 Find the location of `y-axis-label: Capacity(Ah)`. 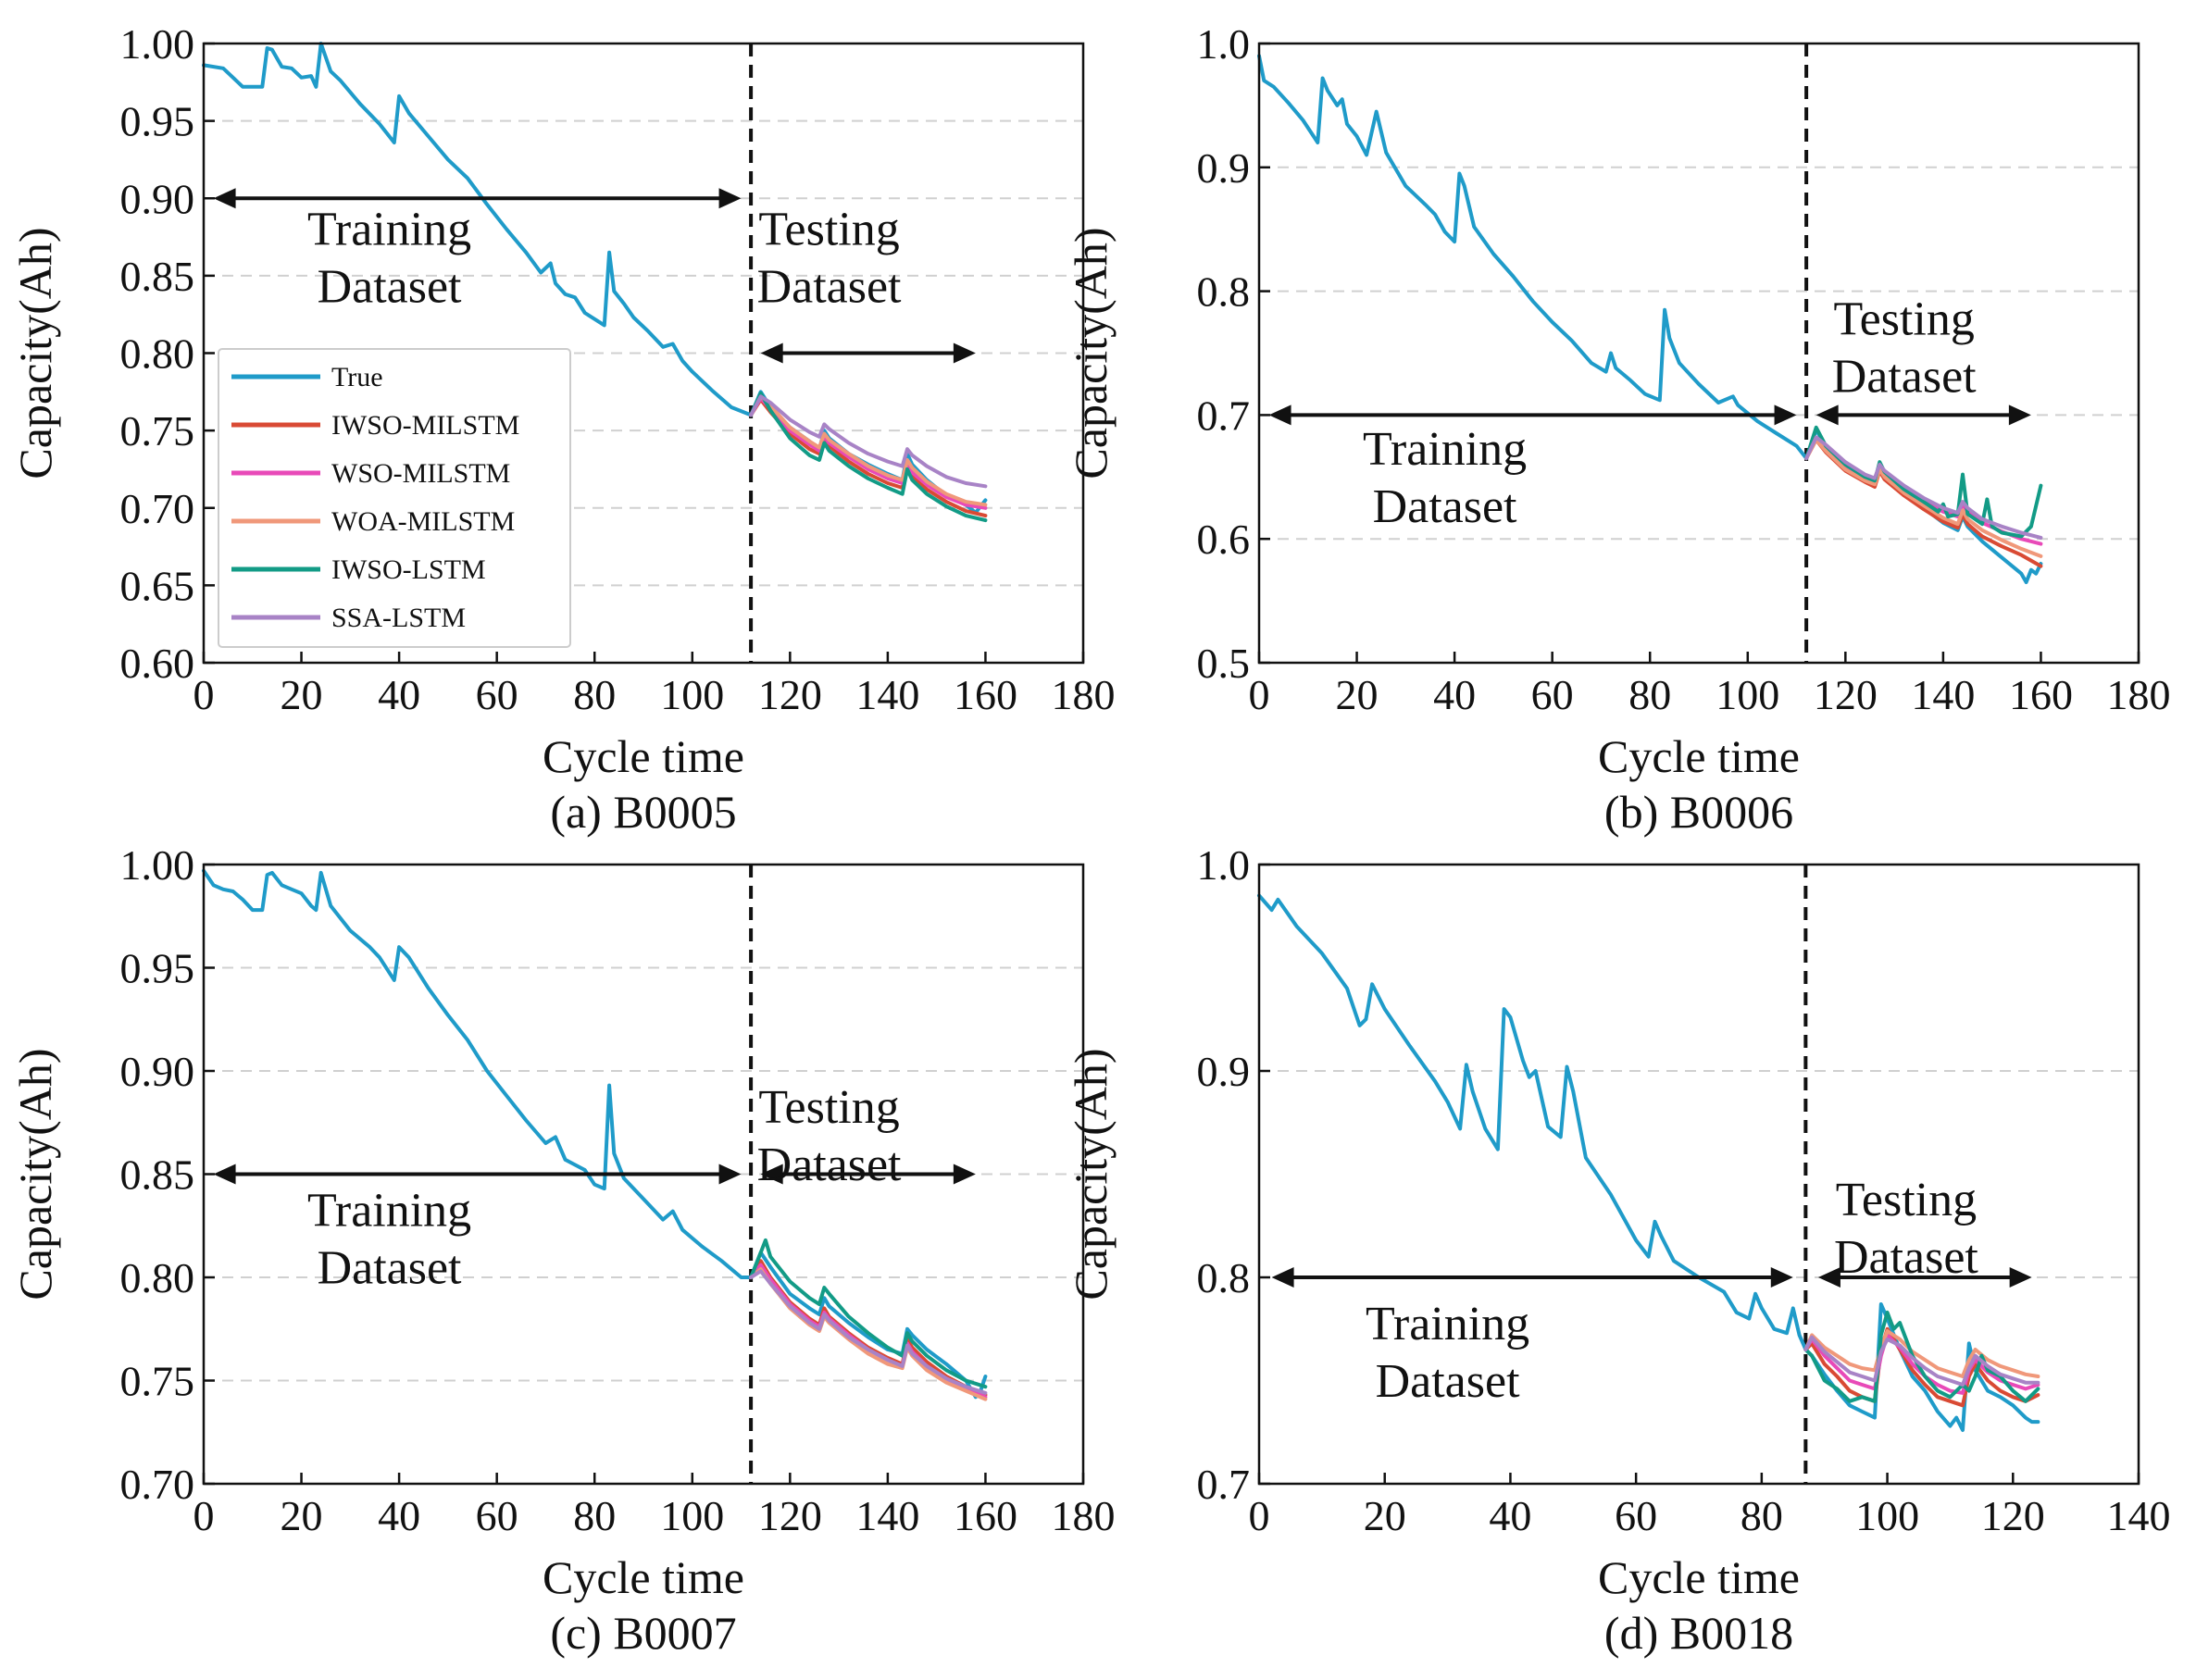

y-axis-label: Capacity(Ah) is located at coordinates (35, 353).